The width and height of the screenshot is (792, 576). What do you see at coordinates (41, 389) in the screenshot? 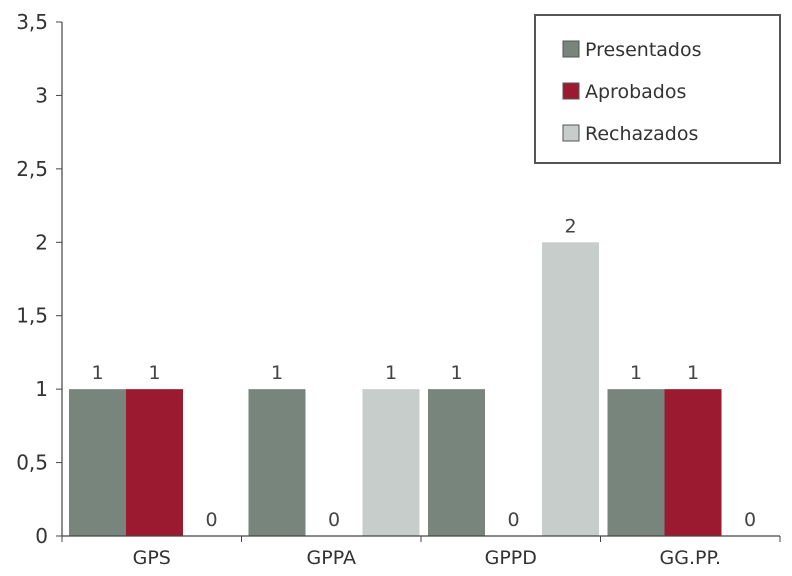
I see `y-tick-label: 1` at bounding box center [41, 389].